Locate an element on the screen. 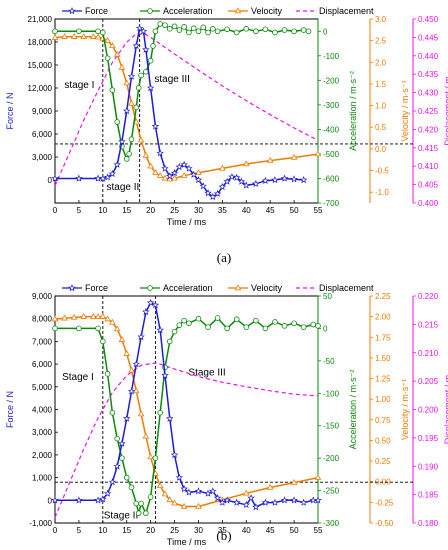  force-tick-label: 4,000 is located at coordinates (42, 410).